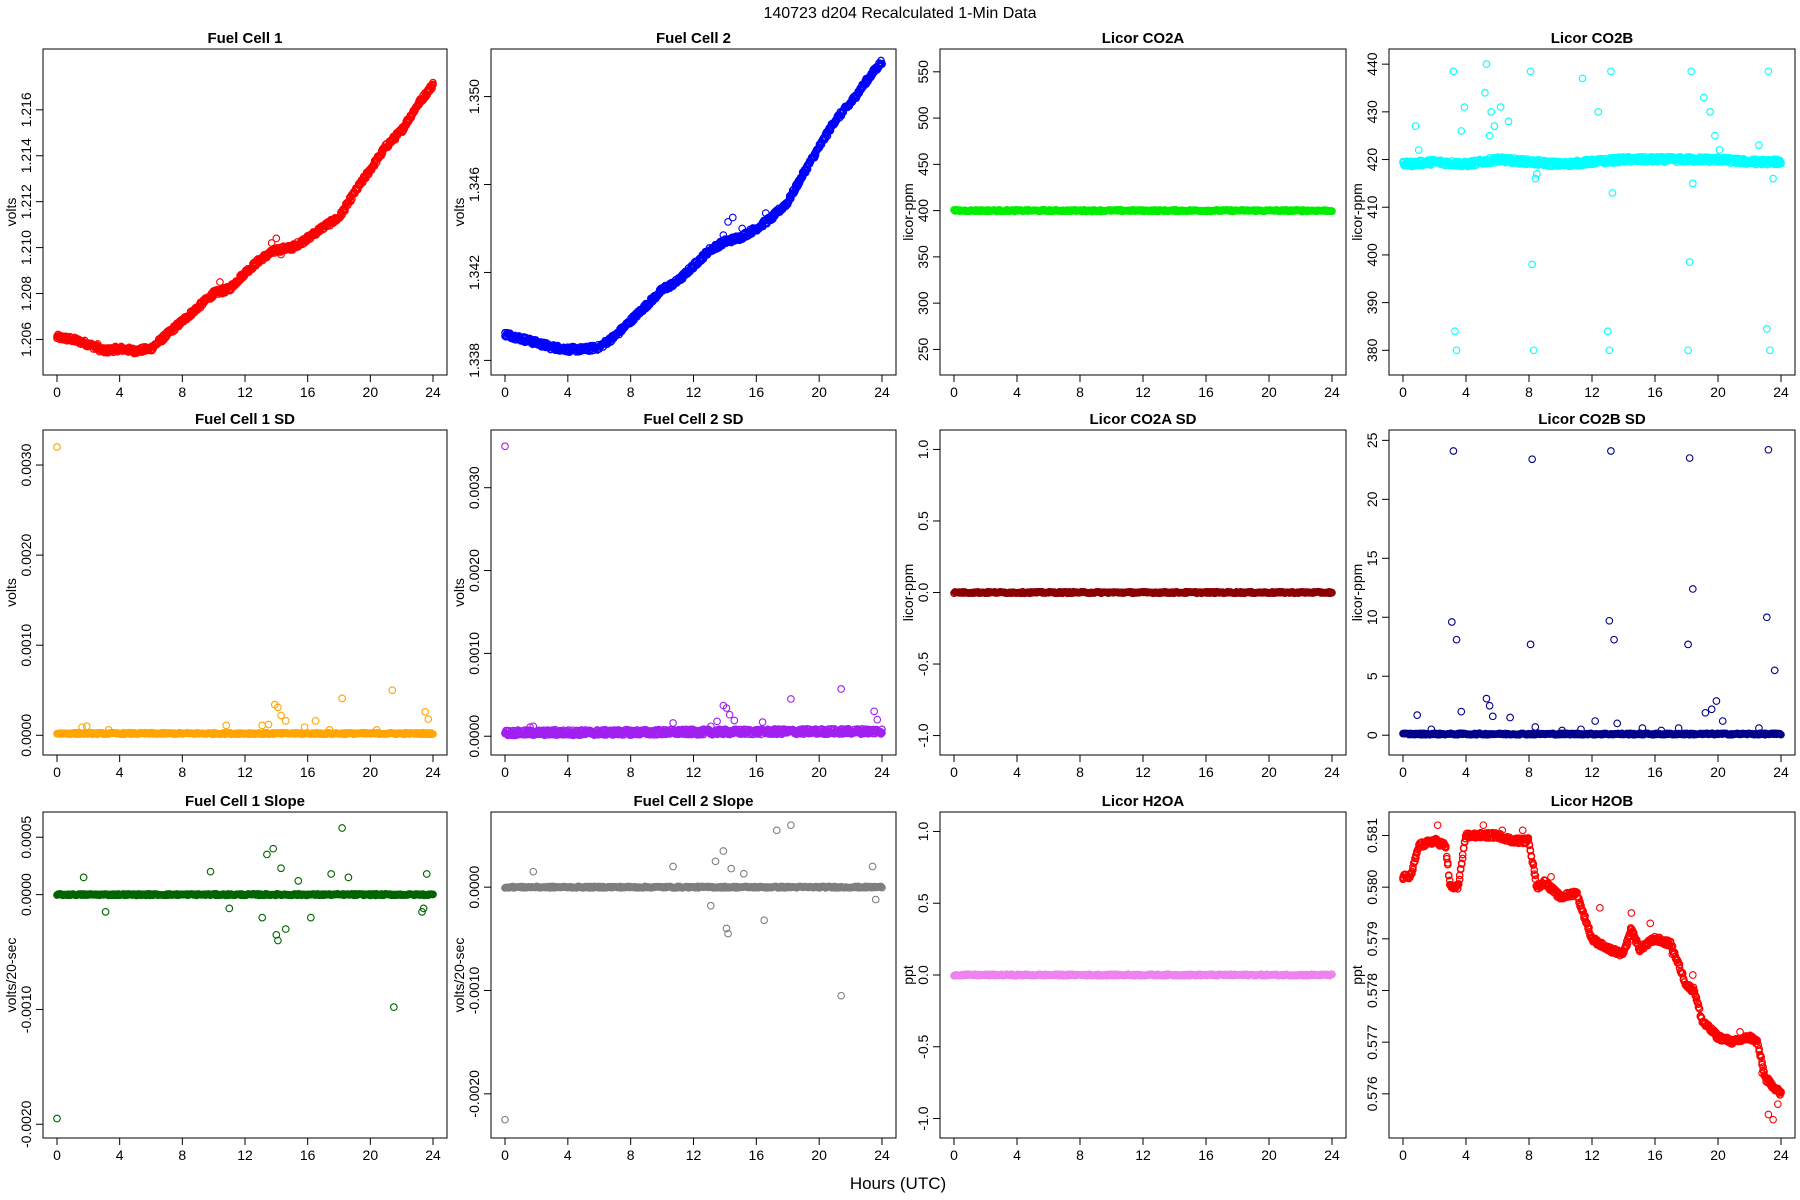 Image resolution: width=1800 pixels, height=1200 pixels. Describe the element at coordinates (474, 272) in the screenshot. I see `y-tick-label: 1.342` at that location.